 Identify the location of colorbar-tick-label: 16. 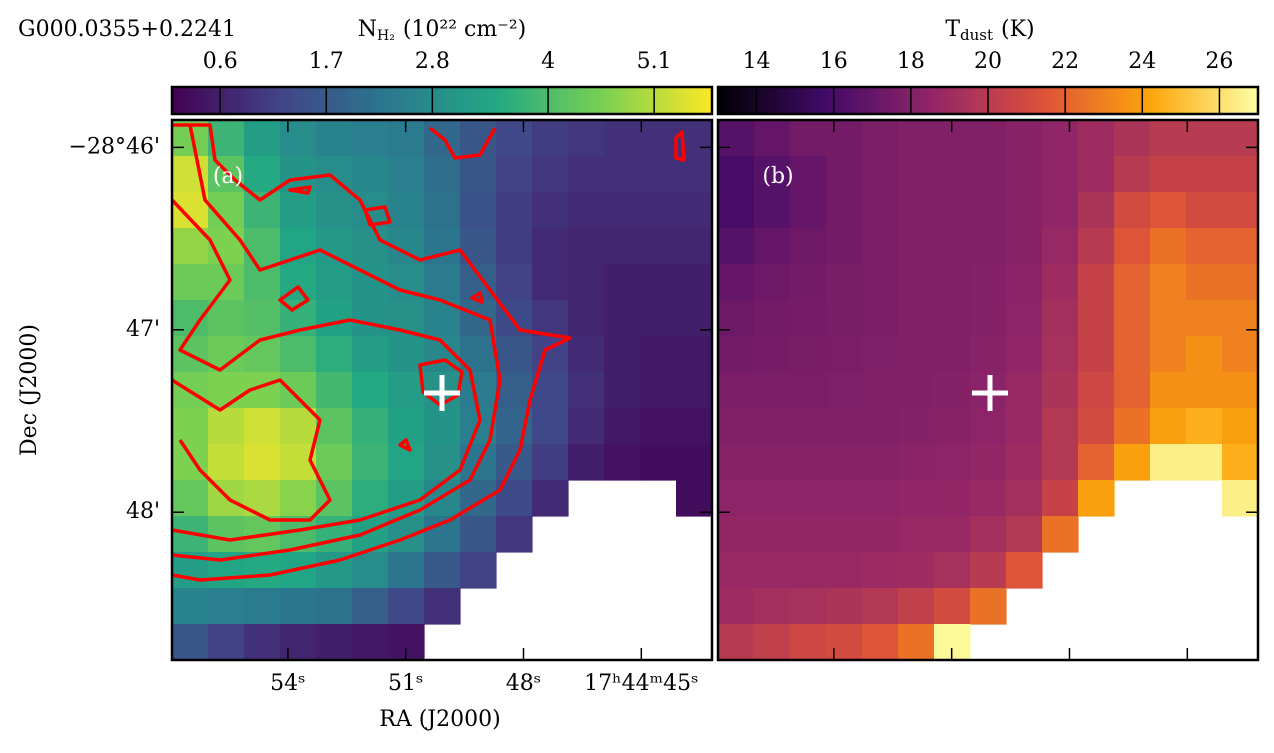
(834, 61).